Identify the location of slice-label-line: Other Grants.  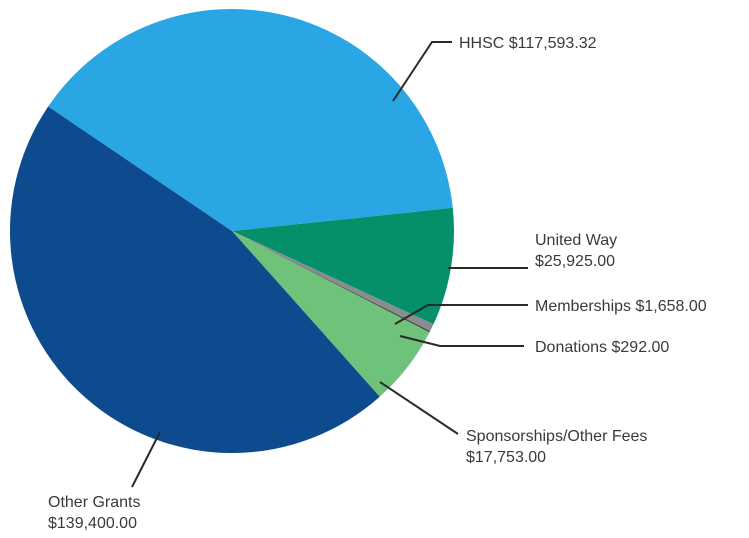
(94, 502).